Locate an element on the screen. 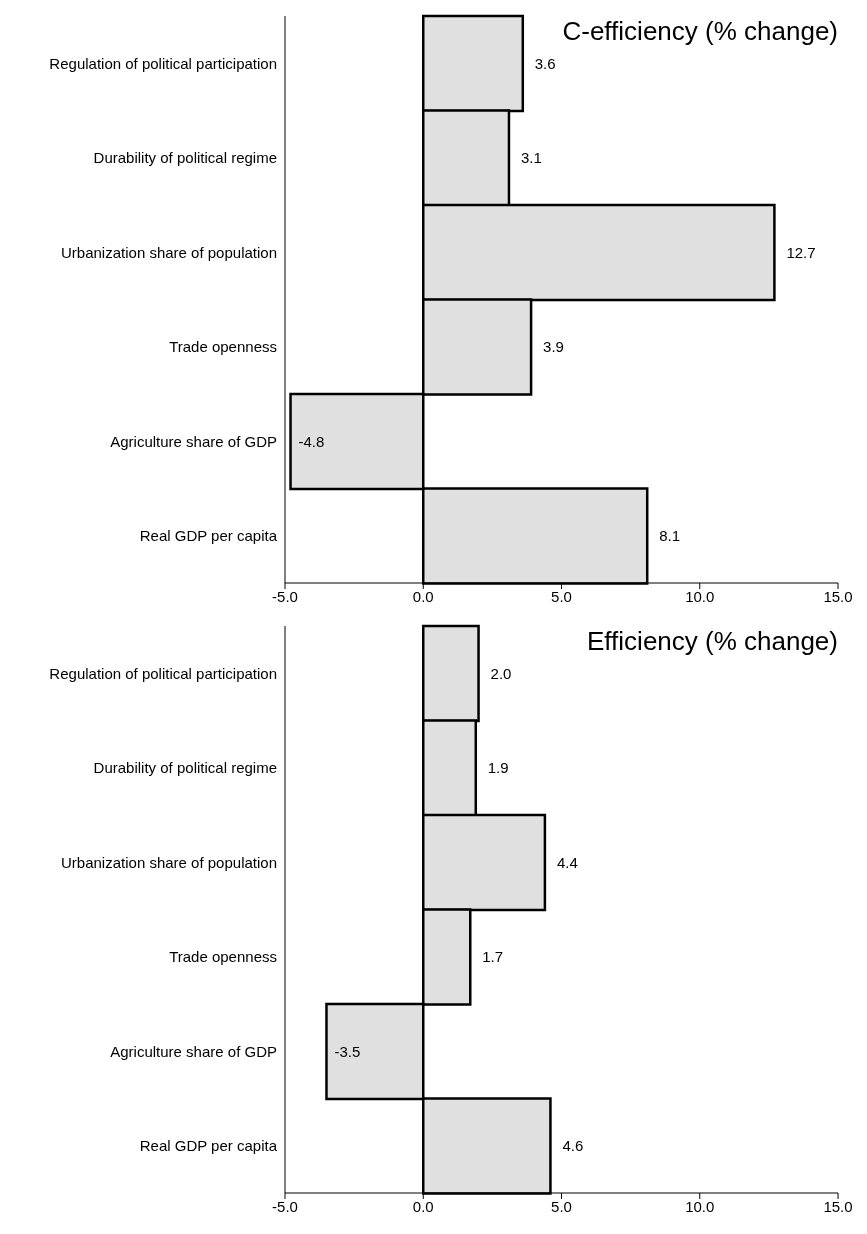  chart-title: Efficiency (% change) is located at coordinates (712, 641).